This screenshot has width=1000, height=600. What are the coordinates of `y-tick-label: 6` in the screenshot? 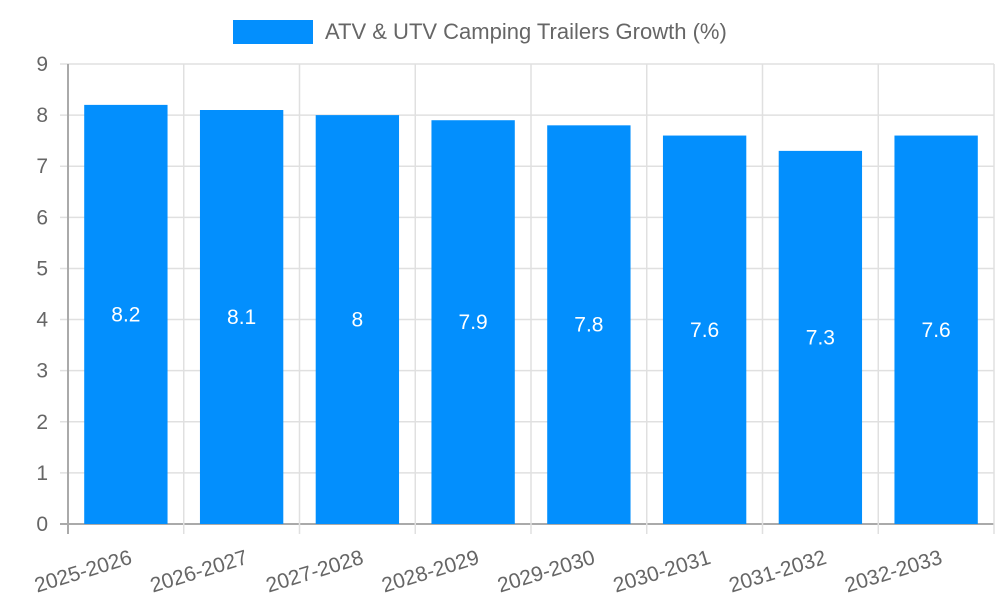 It's located at (42, 217).